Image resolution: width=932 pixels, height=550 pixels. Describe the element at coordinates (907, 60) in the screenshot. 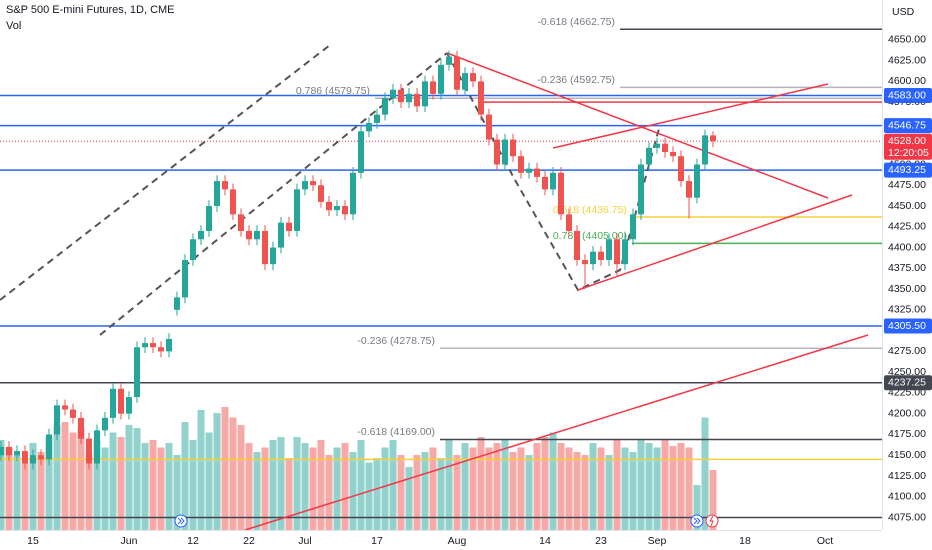

I see `y-tick-label: 4625.00` at that location.